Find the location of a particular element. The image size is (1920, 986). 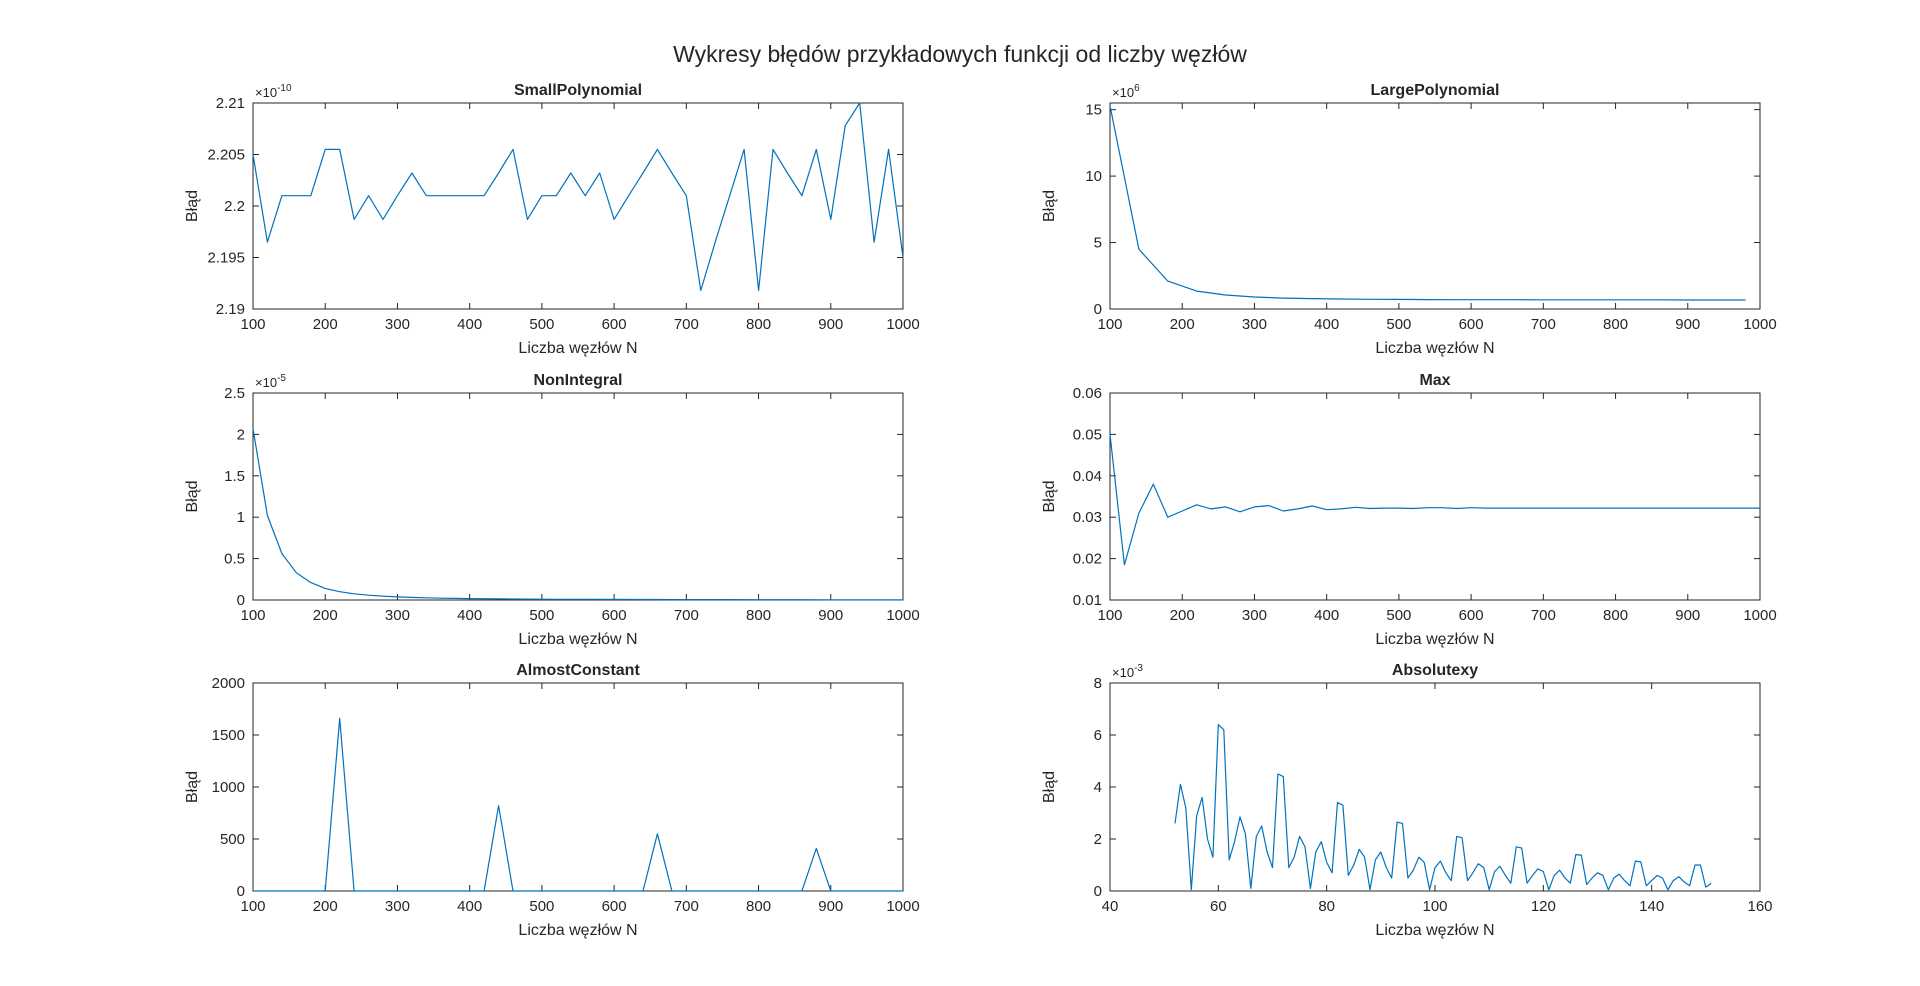

y-tick-label: 2.2 is located at coordinates (234, 206).